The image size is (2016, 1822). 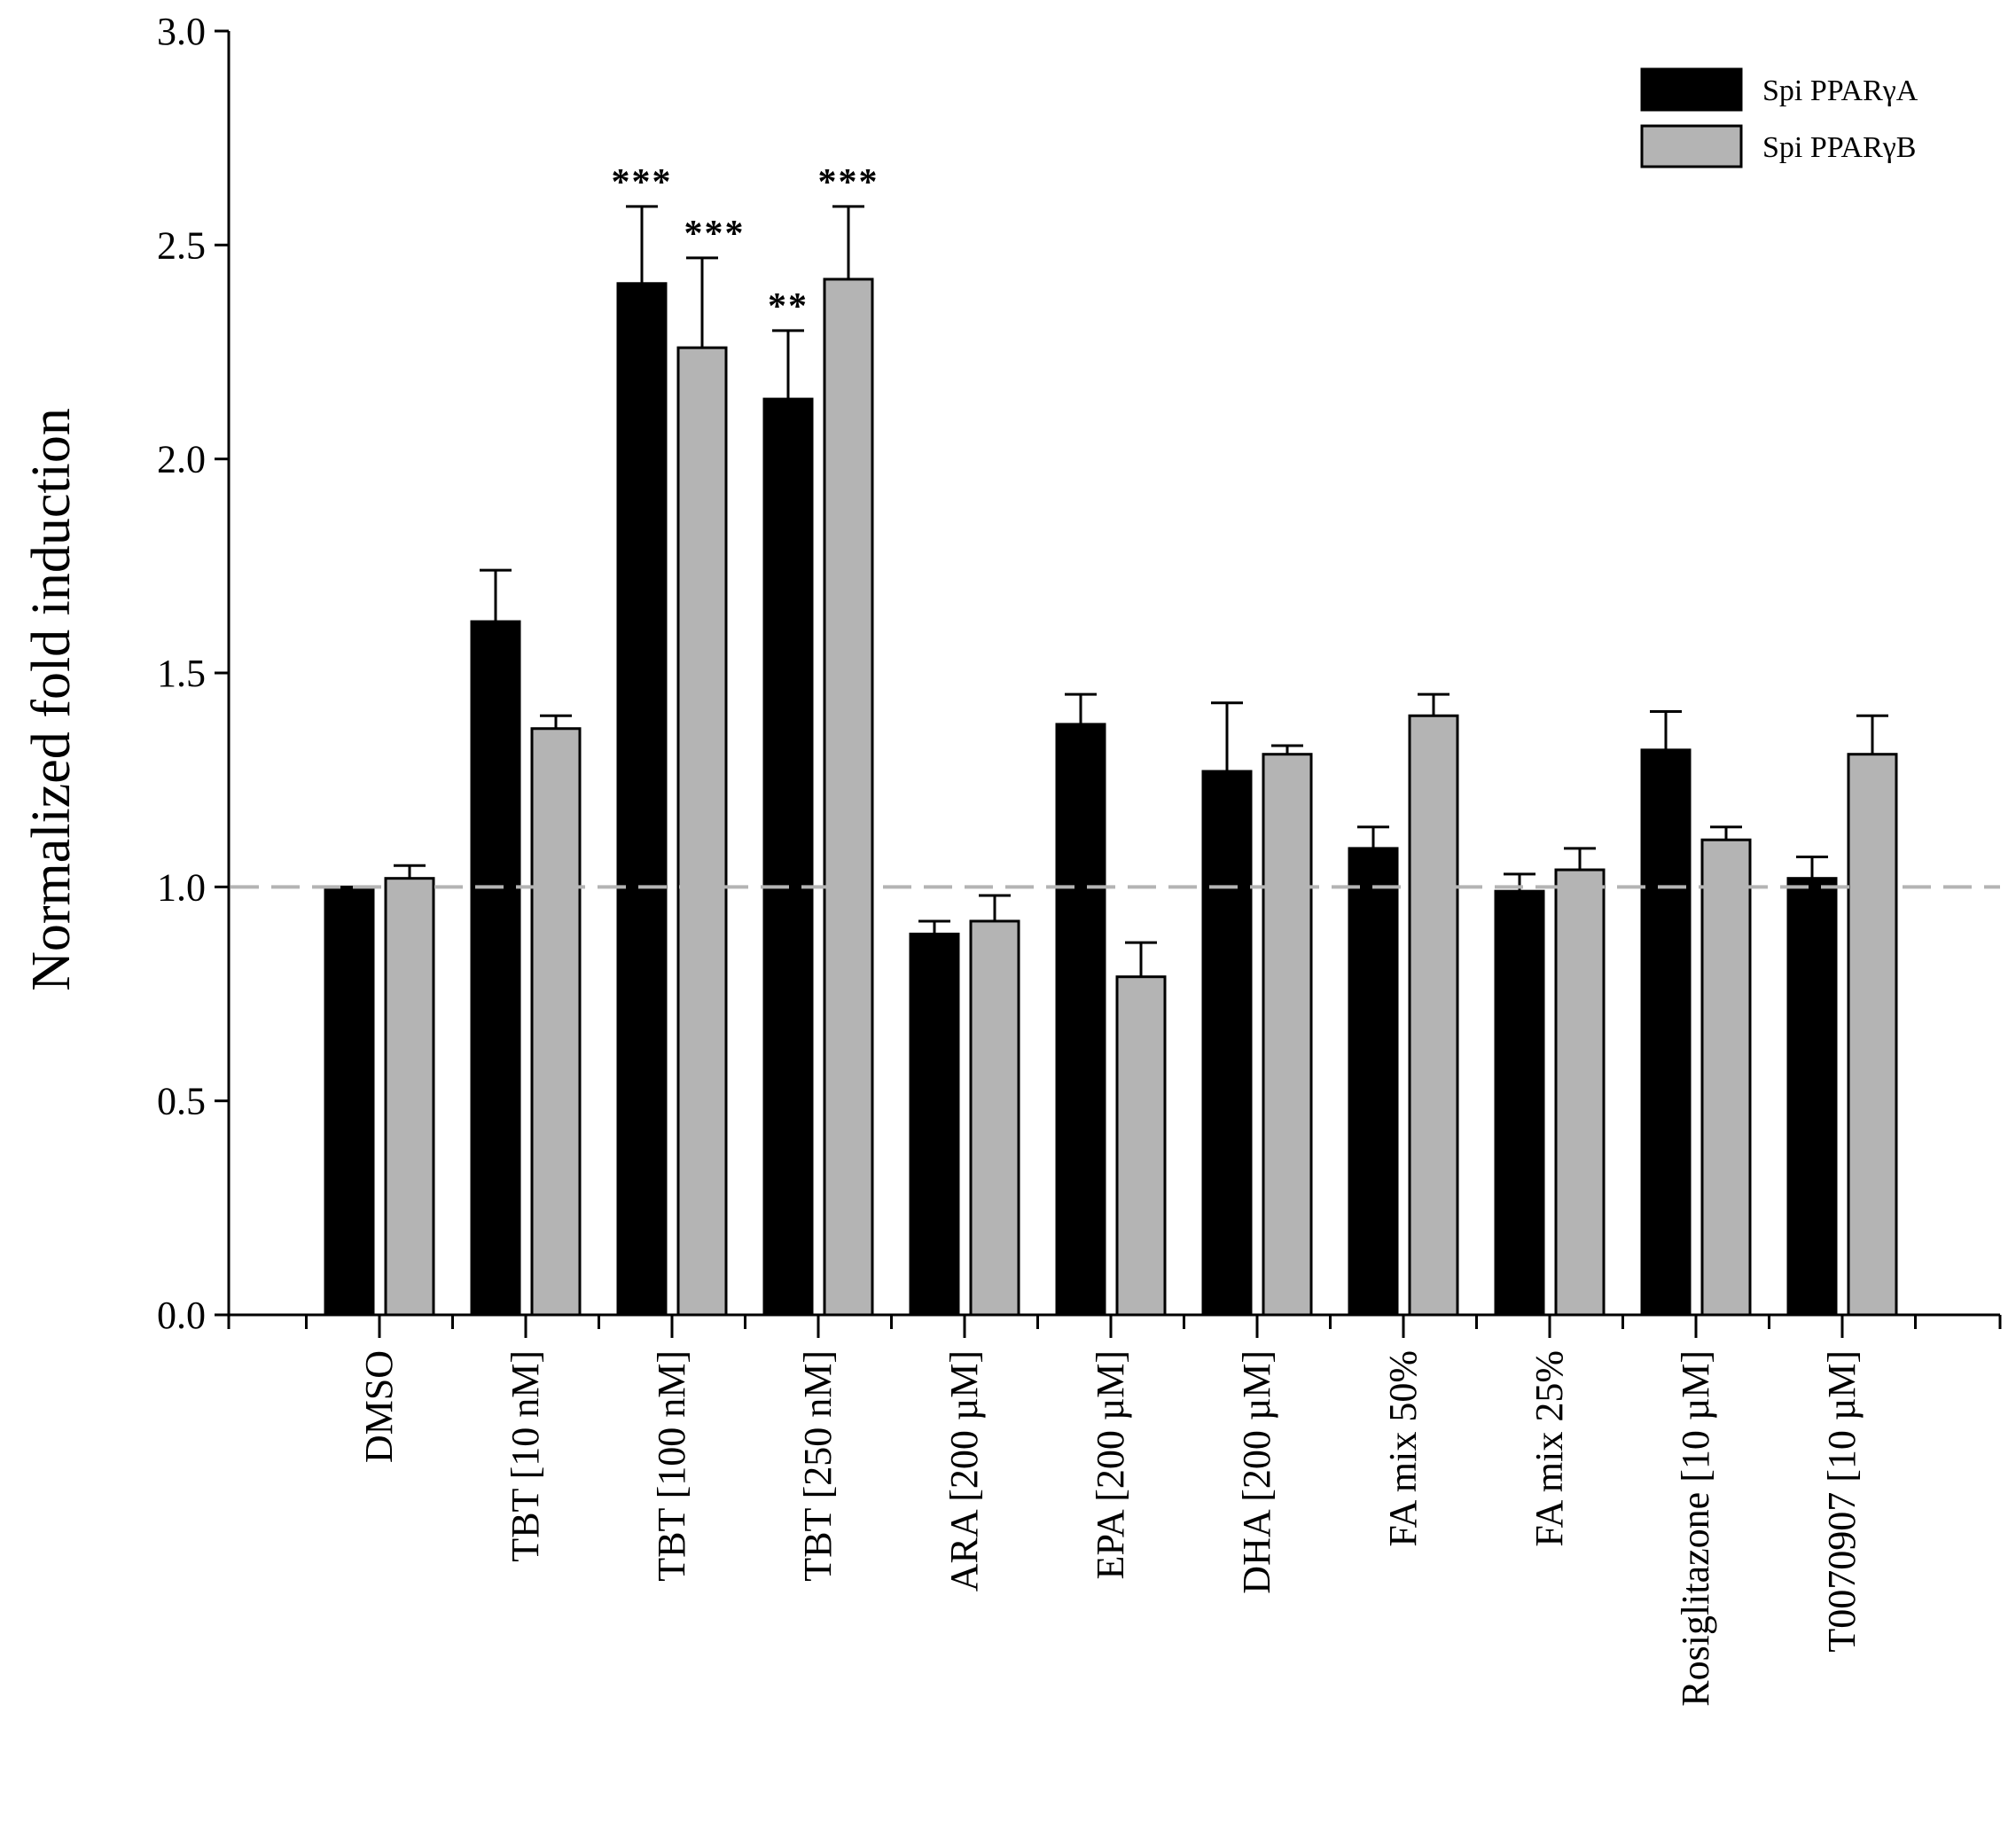 I want to click on legend-label-spi-ppar-b: Spi PPARγB, so click(x=1839, y=148).